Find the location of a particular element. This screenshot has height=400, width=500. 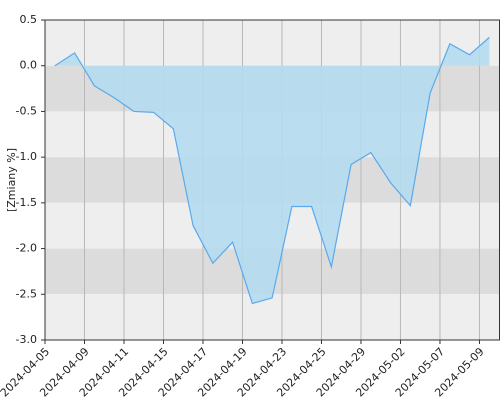

y-tick-label: -0.5 is located at coordinates (26, 110).